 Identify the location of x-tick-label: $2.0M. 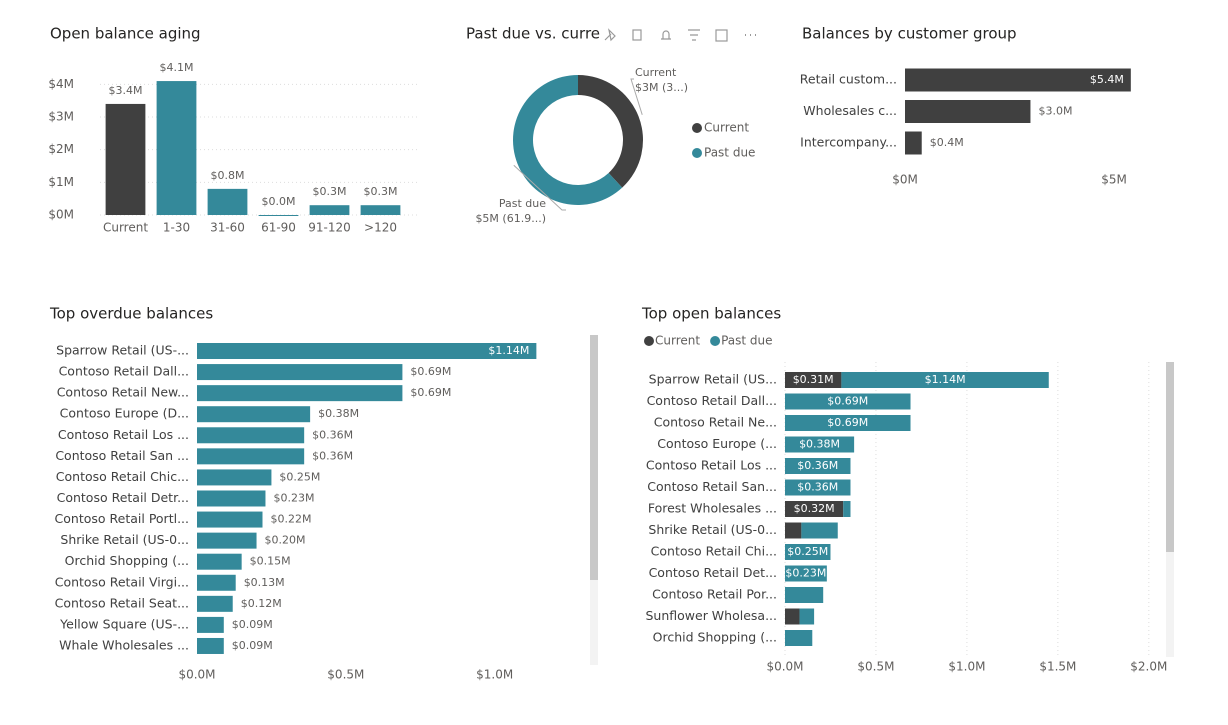
(1148, 667).